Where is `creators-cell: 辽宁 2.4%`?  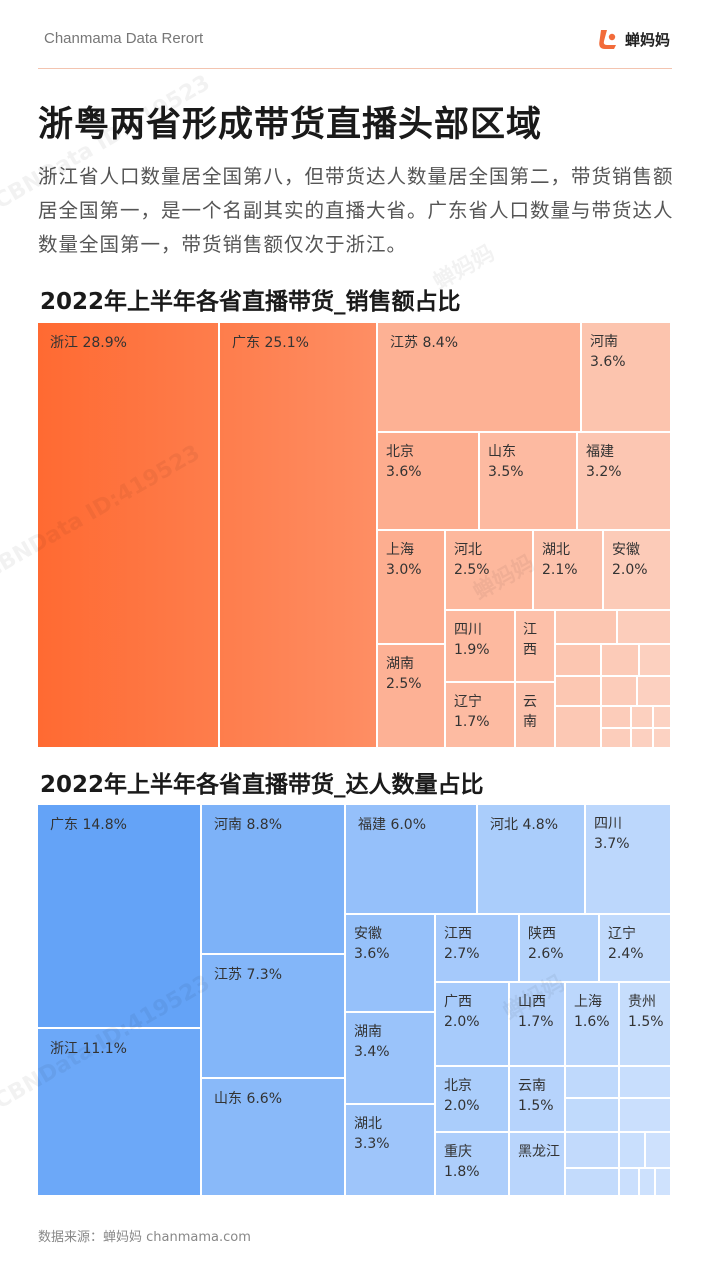
creators-cell: 辽宁 2.4% is located at coordinates (635, 948).